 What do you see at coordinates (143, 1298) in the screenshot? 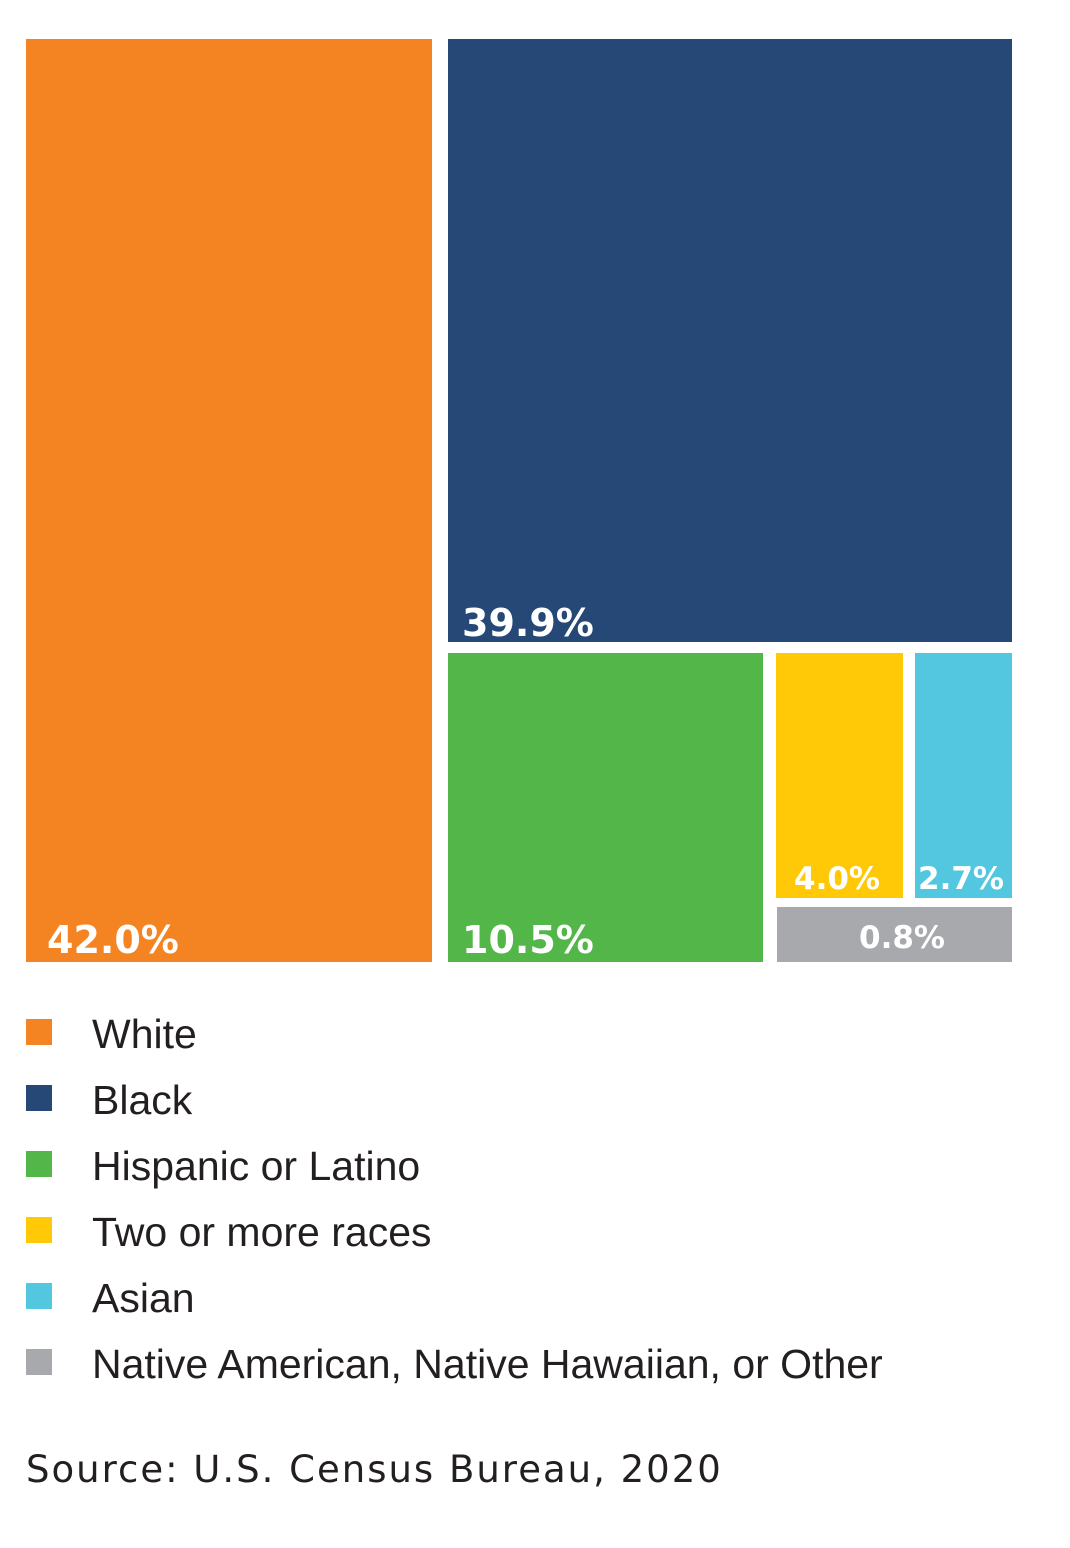
I see `legend-label-asian: Asian` at bounding box center [143, 1298].